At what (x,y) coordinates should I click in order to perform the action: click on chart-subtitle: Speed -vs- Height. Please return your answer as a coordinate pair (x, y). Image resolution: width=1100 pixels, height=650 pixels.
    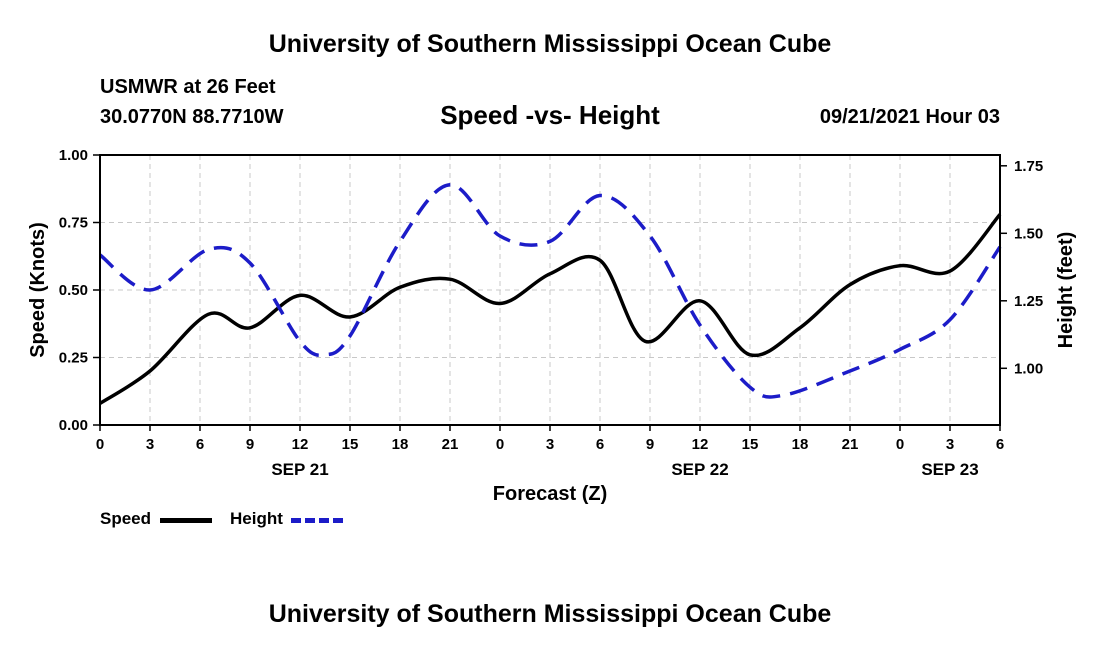
    Looking at the image, I should click on (550, 115).